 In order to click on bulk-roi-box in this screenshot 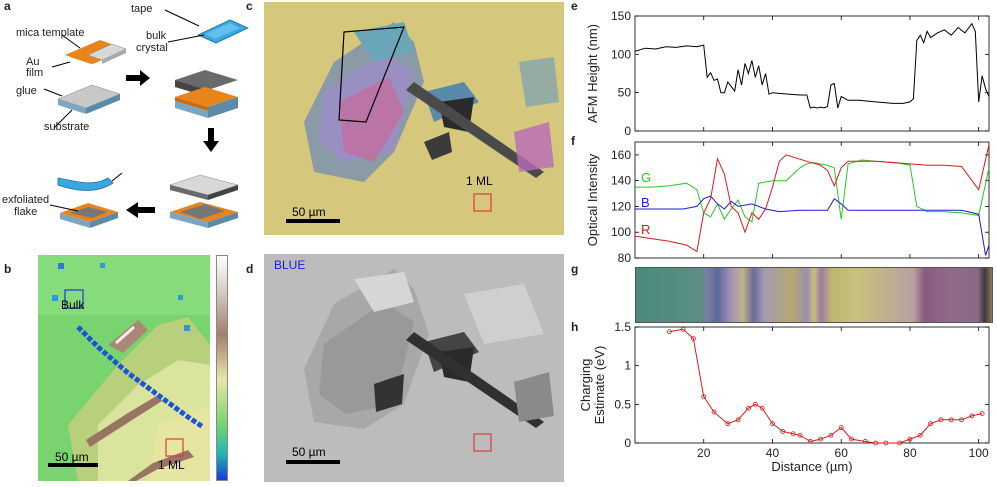, I will do `click(74, 299)`.